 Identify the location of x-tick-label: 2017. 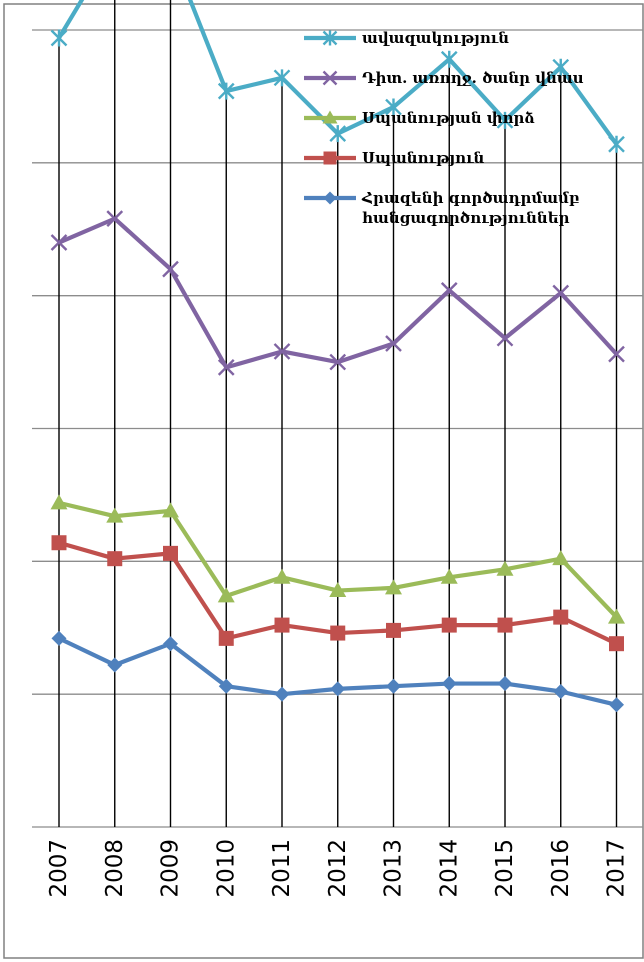
(617, 868).